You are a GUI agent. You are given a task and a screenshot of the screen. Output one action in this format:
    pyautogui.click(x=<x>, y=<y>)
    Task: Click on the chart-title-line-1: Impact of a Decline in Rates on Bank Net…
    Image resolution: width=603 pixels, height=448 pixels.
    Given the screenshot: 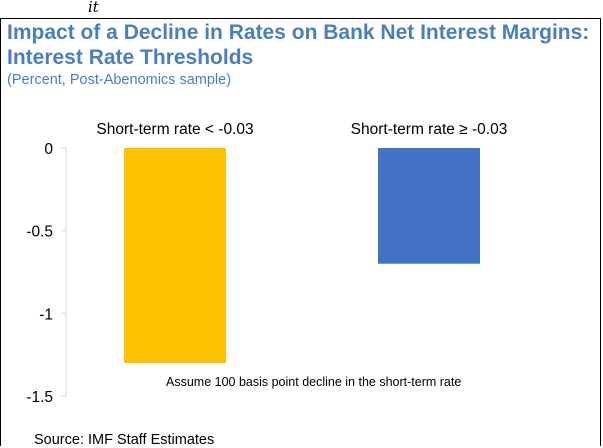 What is the action you would take?
    pyautogui.click(x=298, y=32)
    